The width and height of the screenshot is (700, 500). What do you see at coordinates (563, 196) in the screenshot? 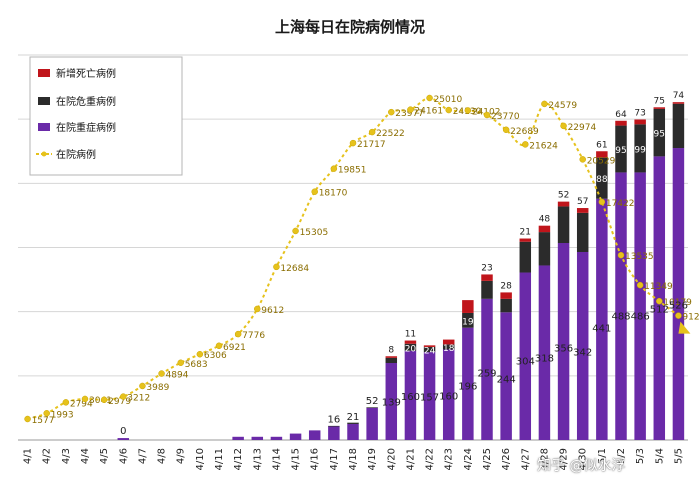
I see `bar-value-label-critical: 52` at bounding box center [563, 196].